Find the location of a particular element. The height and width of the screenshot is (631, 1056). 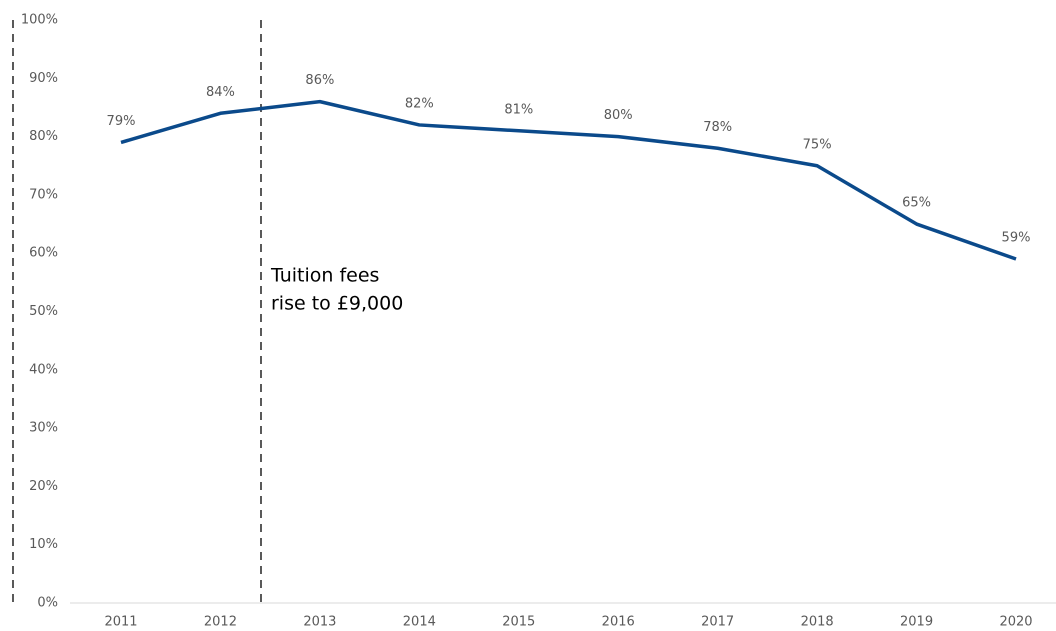

y-tick-label: 60% is located at coordinates (43, 253).